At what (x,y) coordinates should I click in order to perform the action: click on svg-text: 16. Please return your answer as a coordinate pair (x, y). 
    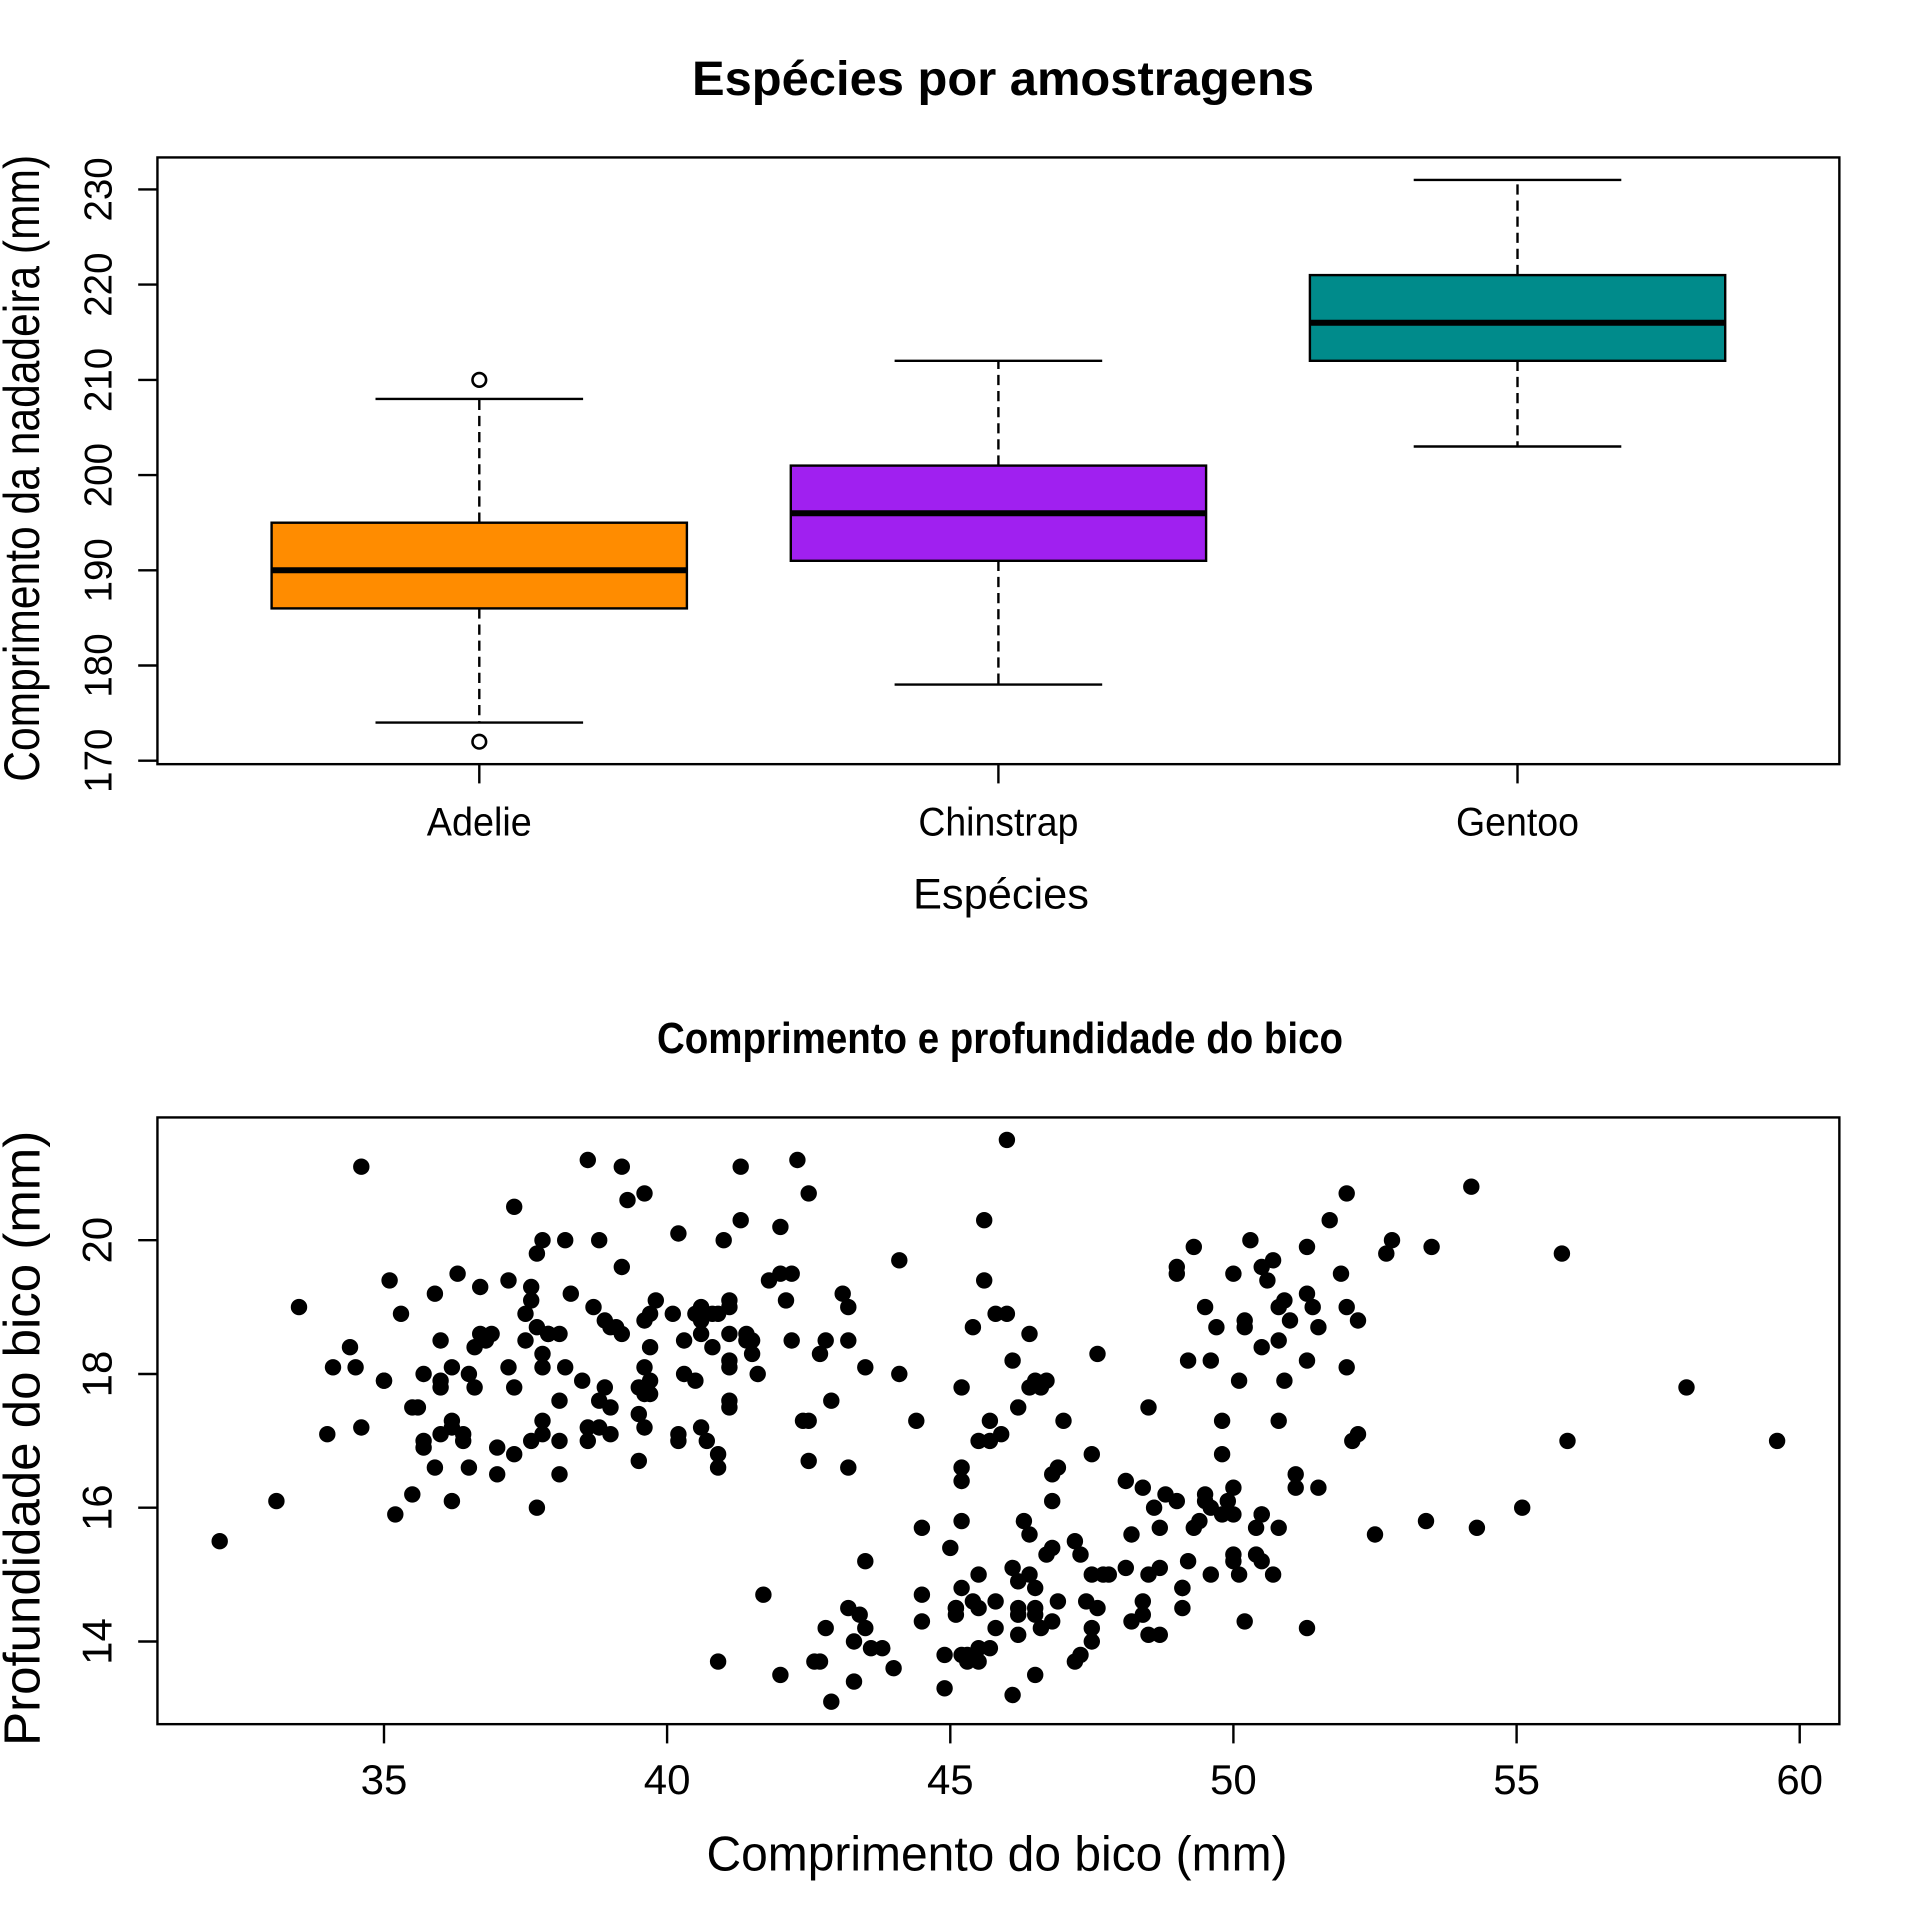
    Looking at the image, I should click on (97, 1507).